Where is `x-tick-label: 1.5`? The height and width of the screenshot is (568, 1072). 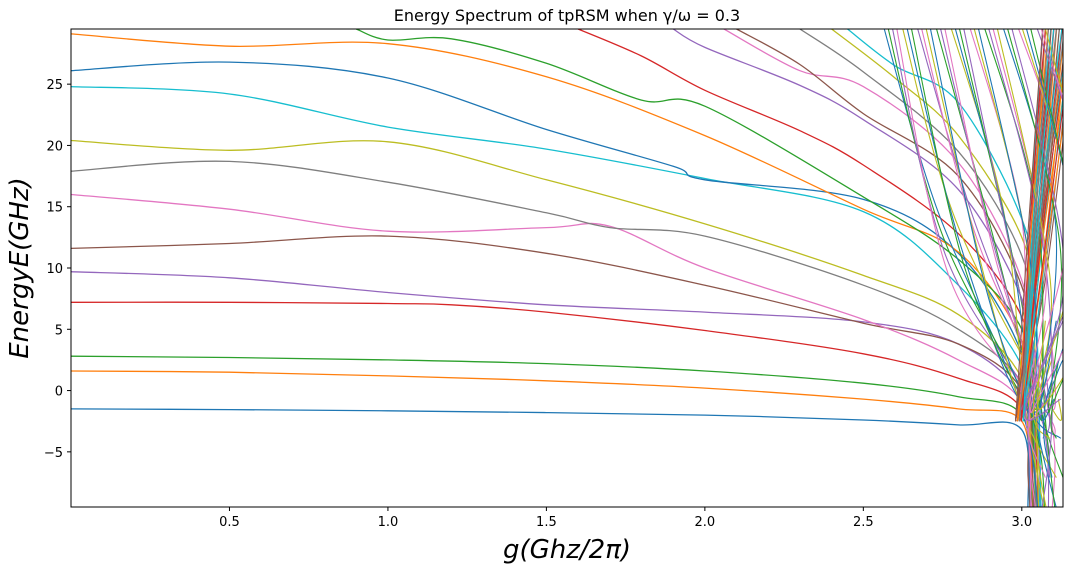 x-tick-label: 1.5 is located at coordinates (546, 522).